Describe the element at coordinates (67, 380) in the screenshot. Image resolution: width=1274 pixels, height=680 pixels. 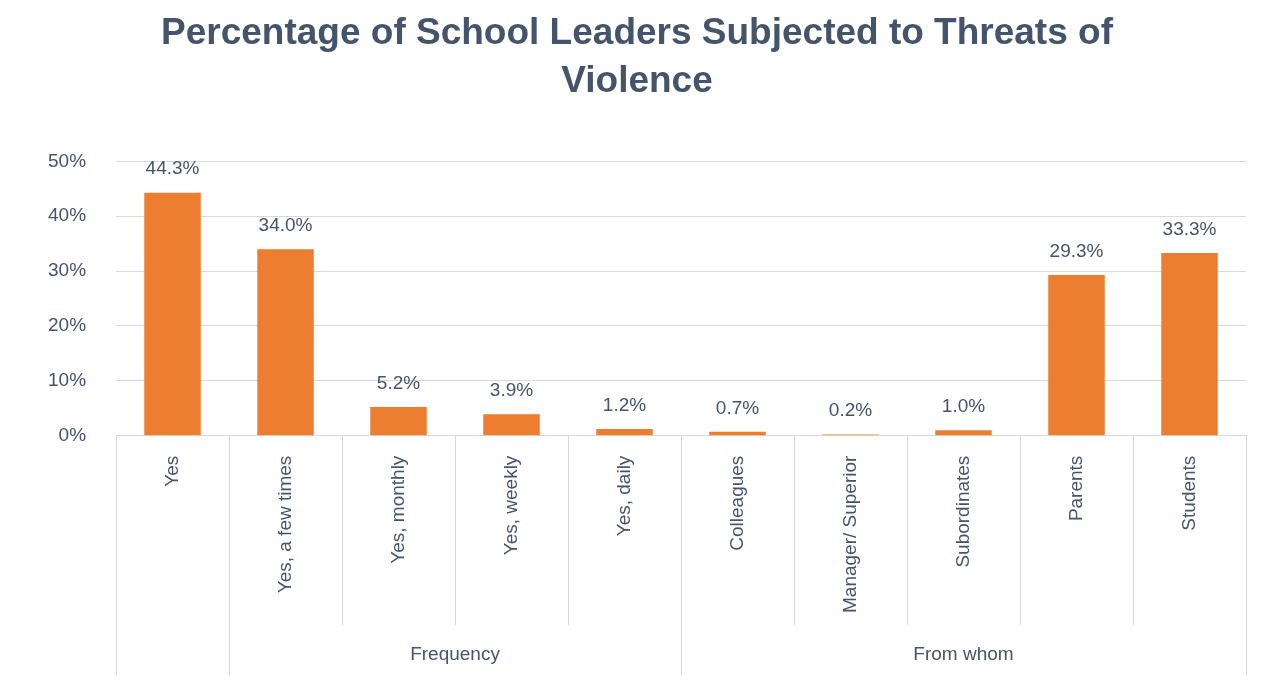
I see `y-tick-label: 10%` at that location.